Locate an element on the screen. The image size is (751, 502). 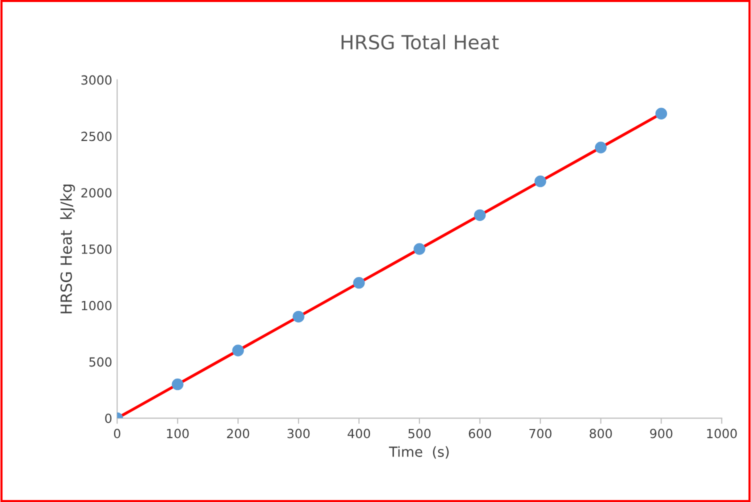
y-tick-label: 0 is located at coordinates (108, 419).